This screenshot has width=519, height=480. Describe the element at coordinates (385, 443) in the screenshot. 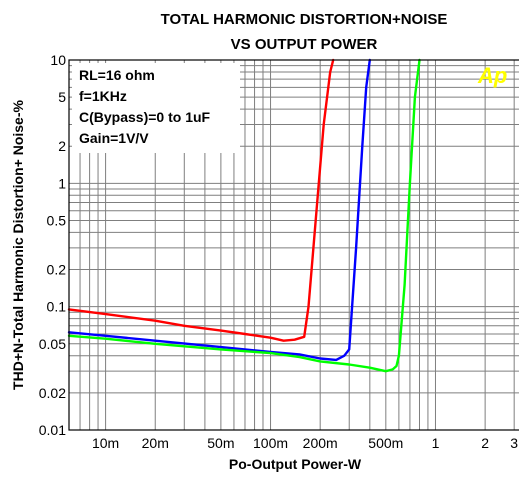

I see `x-tick-label: 500m` at that location.